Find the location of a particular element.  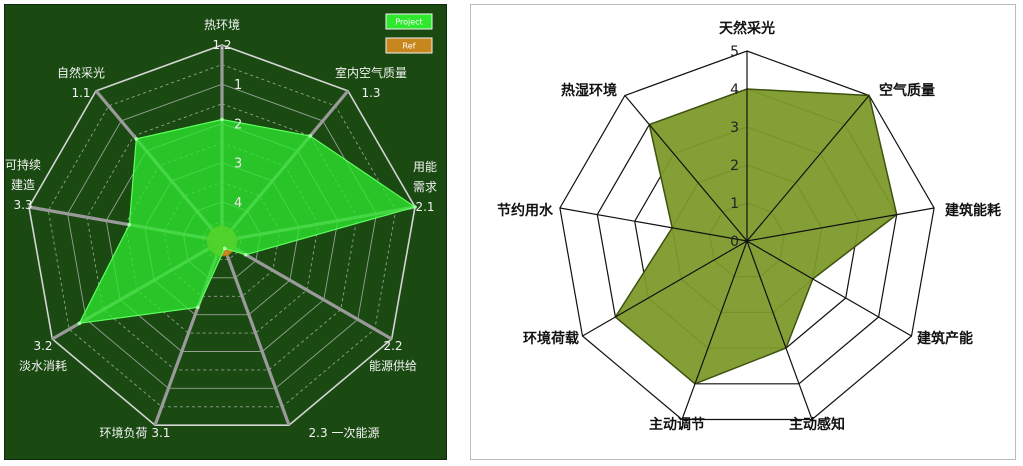

axis-category-label: 1.3 is located at coordinates (370, 93).